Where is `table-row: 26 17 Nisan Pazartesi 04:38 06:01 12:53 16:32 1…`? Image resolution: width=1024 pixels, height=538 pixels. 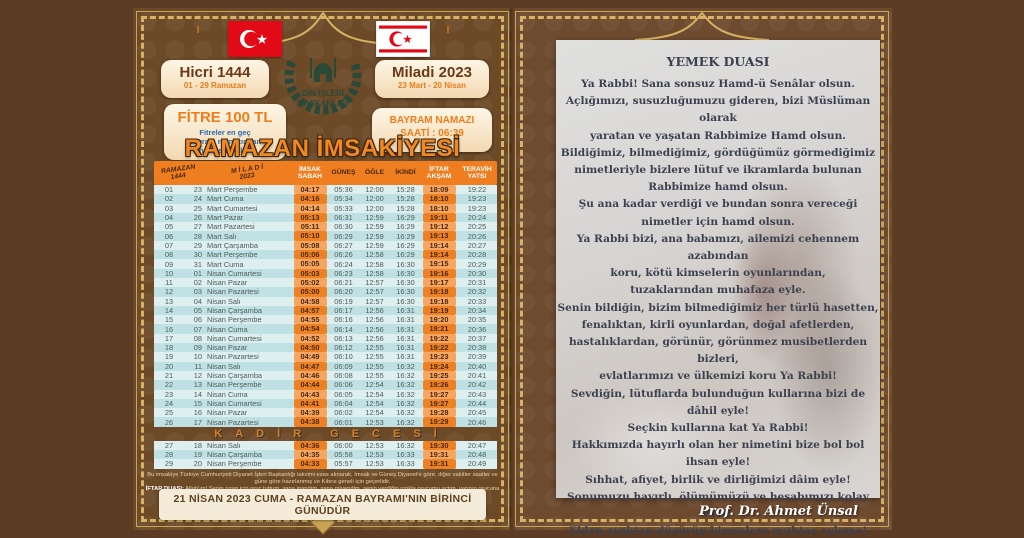
table-row: 26 17 Nisan Pazartesi 04:38 06:01 12:53 16:32 1… is located at coordinates (325, 422).